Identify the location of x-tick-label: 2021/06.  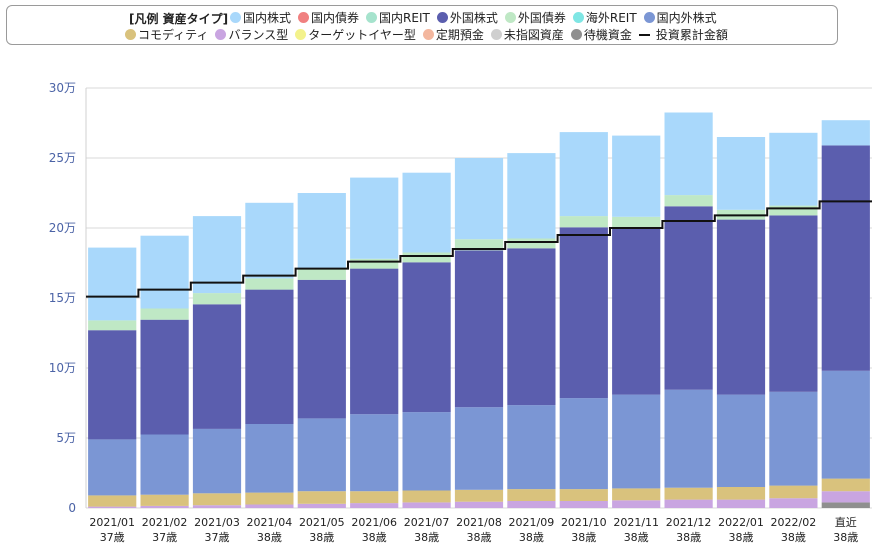
(374, 522).